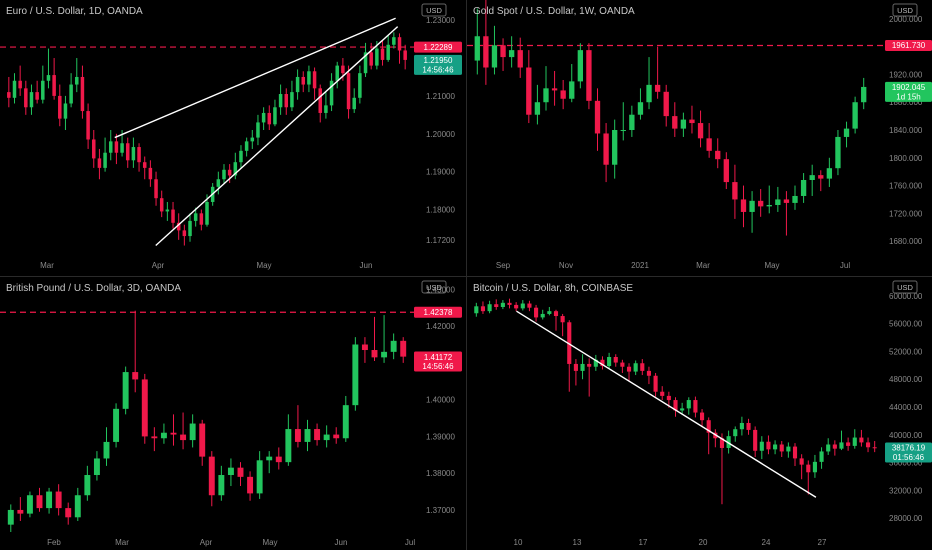  I want to click on time-tick-label: Feb, so click(54, 542).